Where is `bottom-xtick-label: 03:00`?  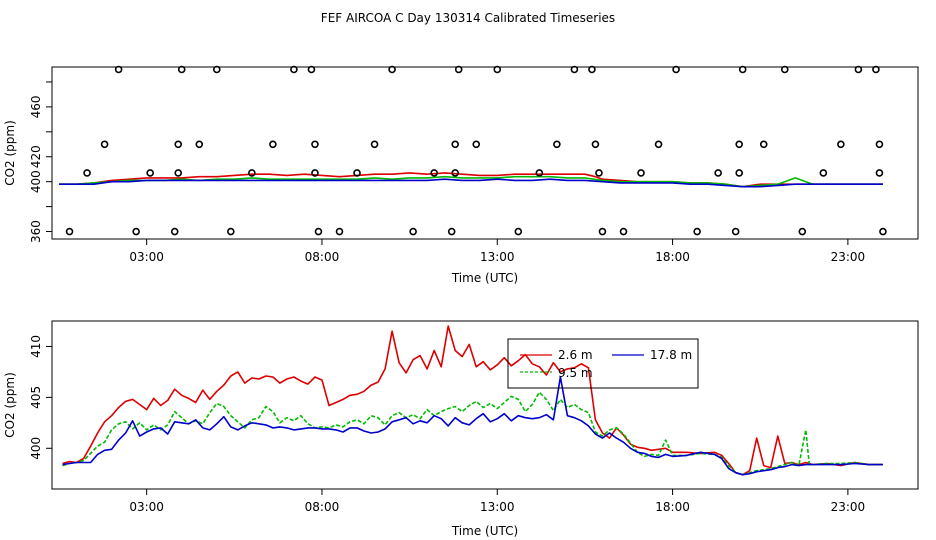
bottom-xtick-label: 03:00 is located at coordinates (146, 507).